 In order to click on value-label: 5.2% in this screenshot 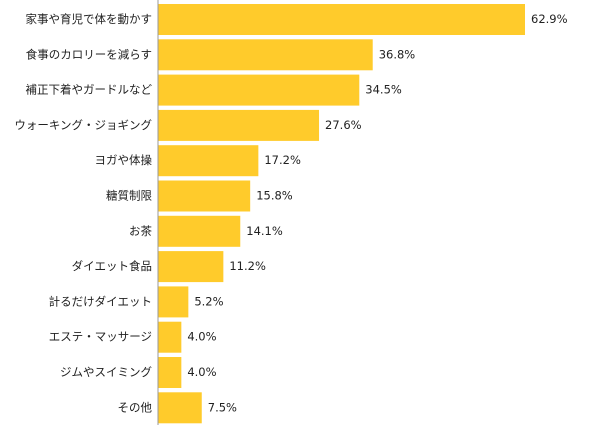, I will do `click(208, 301)`.